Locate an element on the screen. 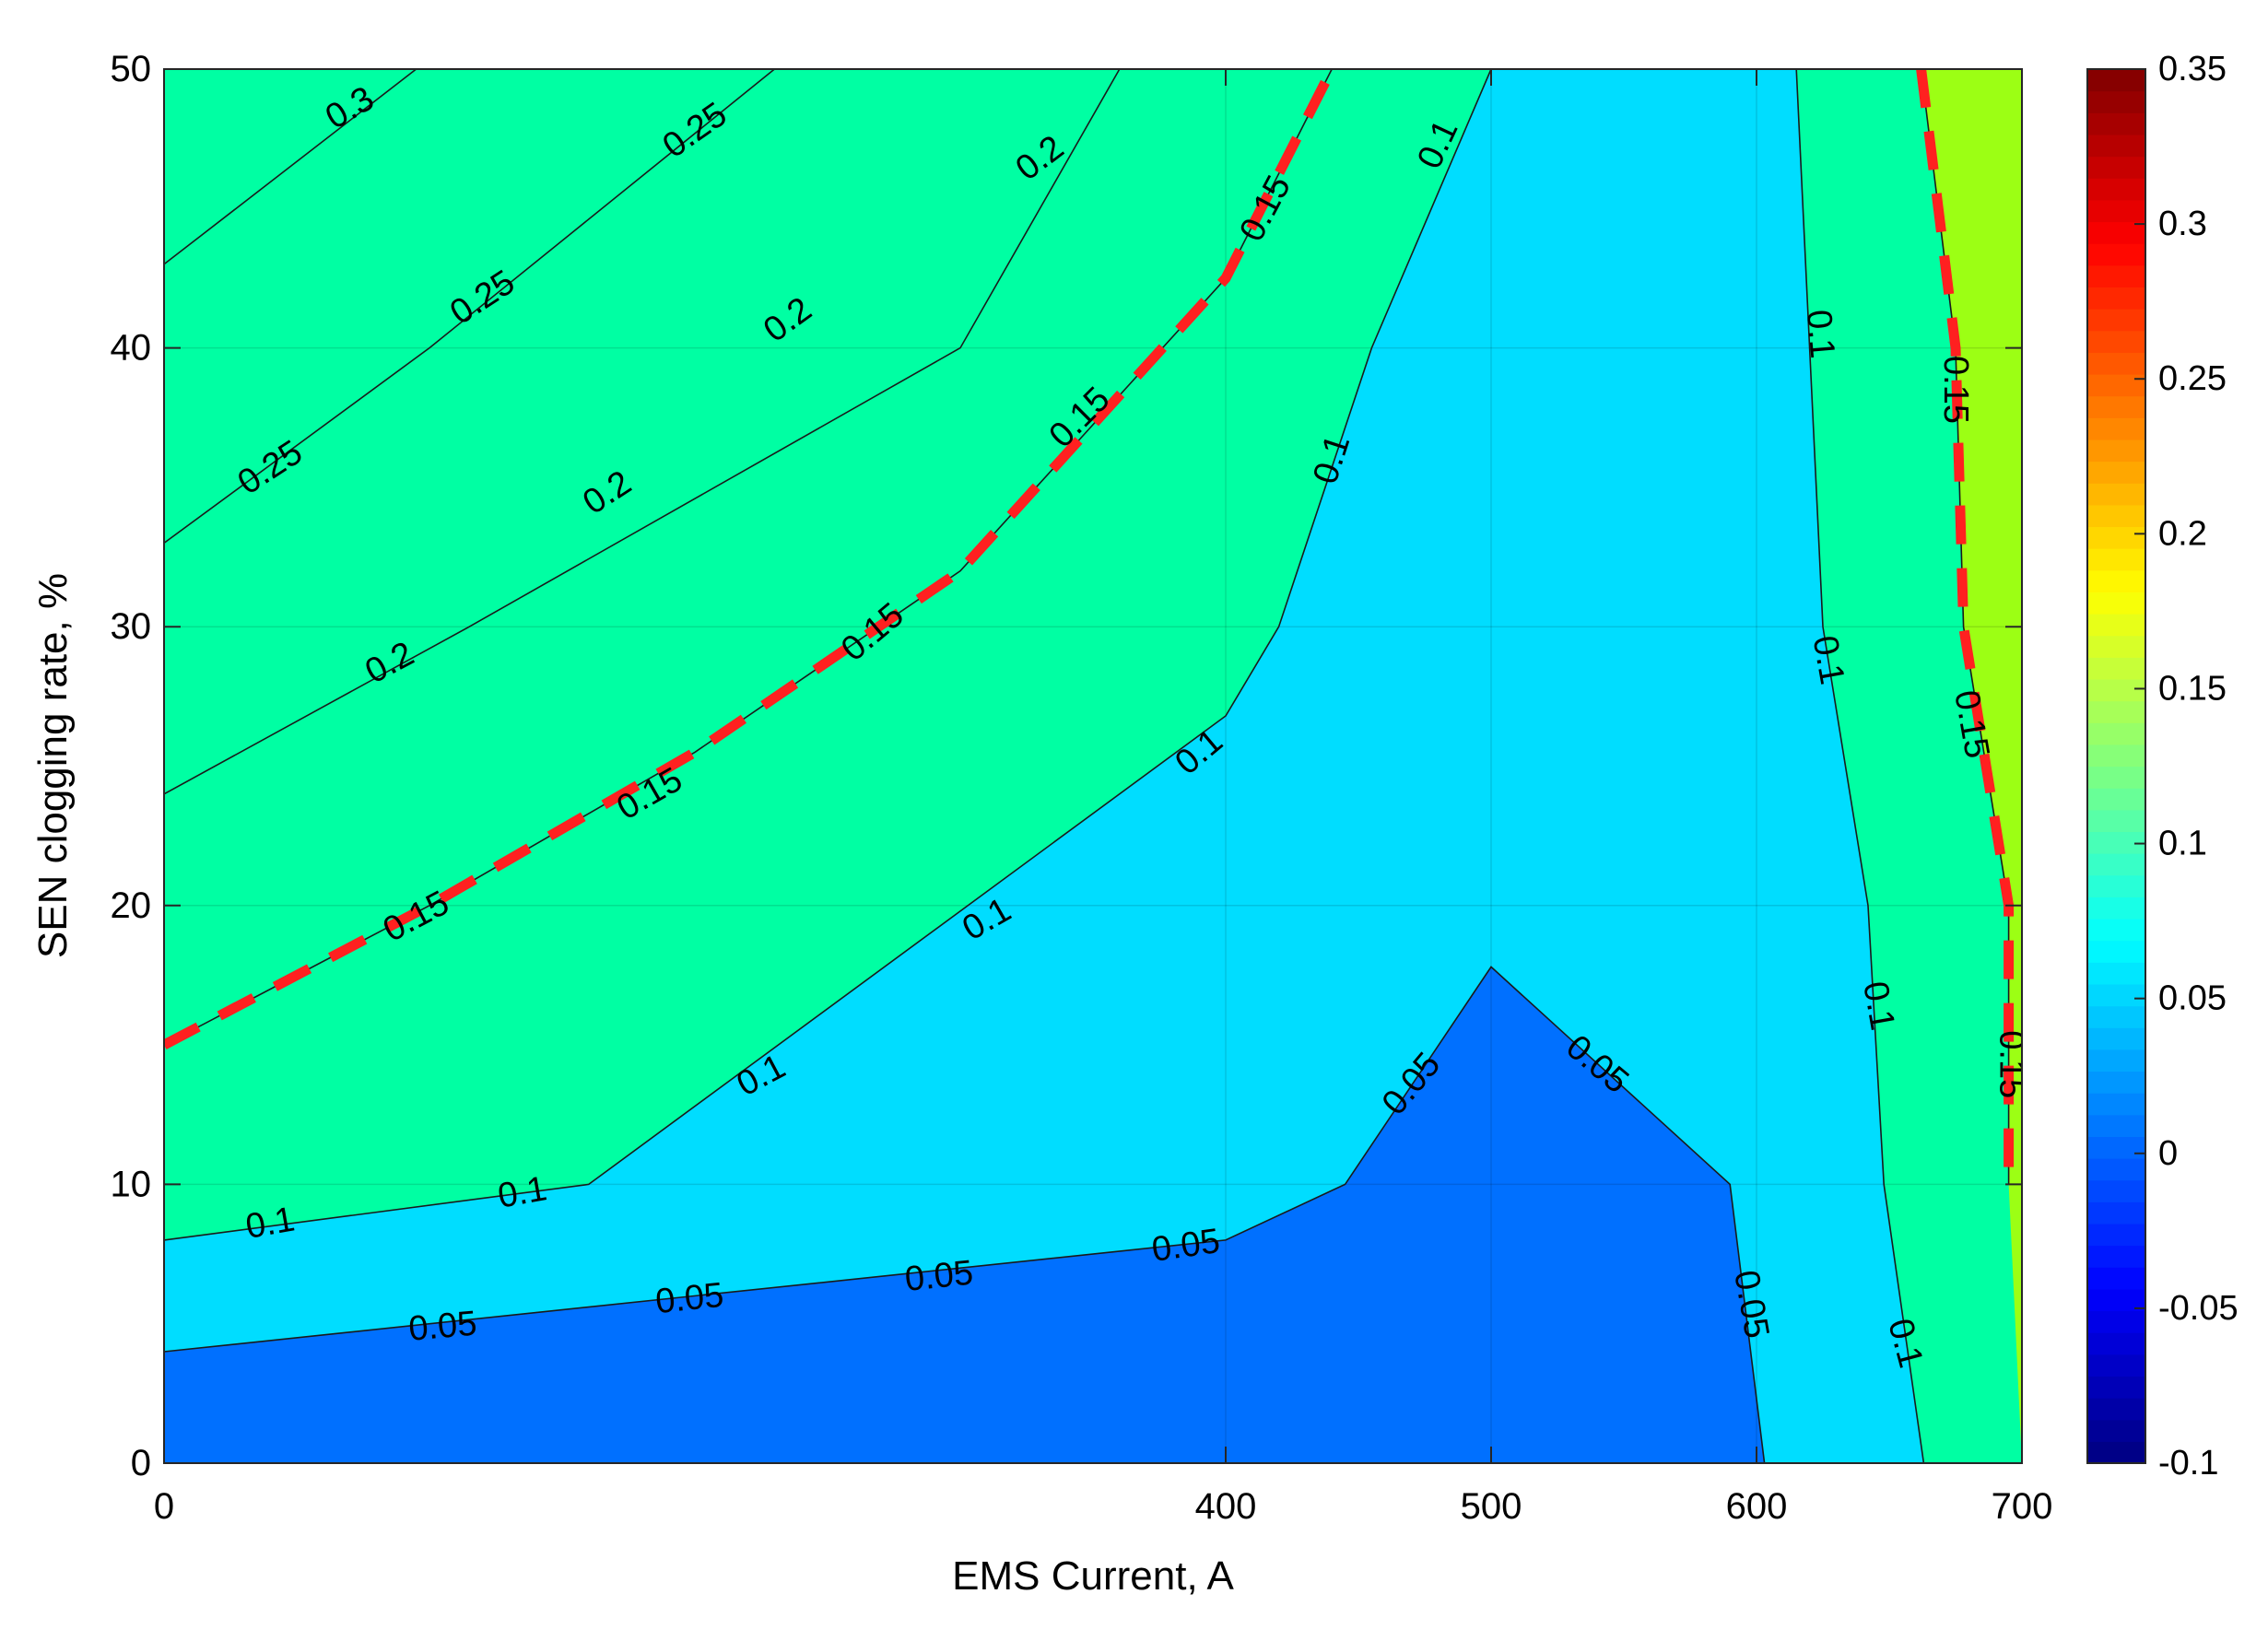 This screenshot has height=1629, width=2268. y-tick-label: 30 is located at coordinates (131, 626).